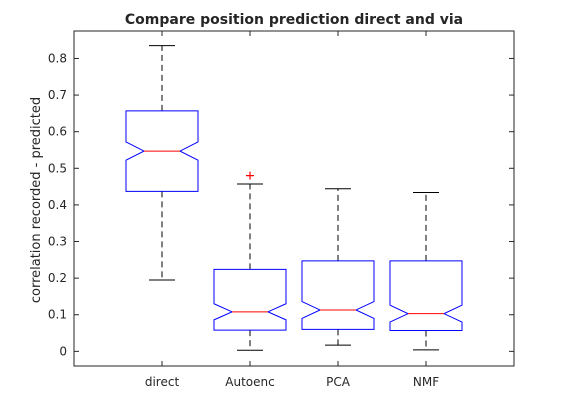 This screenshot has width=570, height=413. What do you see at coordinates (57, 58) in the screenshot?
I see `y-tick-label: 0.8` at bounding box center [57, 58].